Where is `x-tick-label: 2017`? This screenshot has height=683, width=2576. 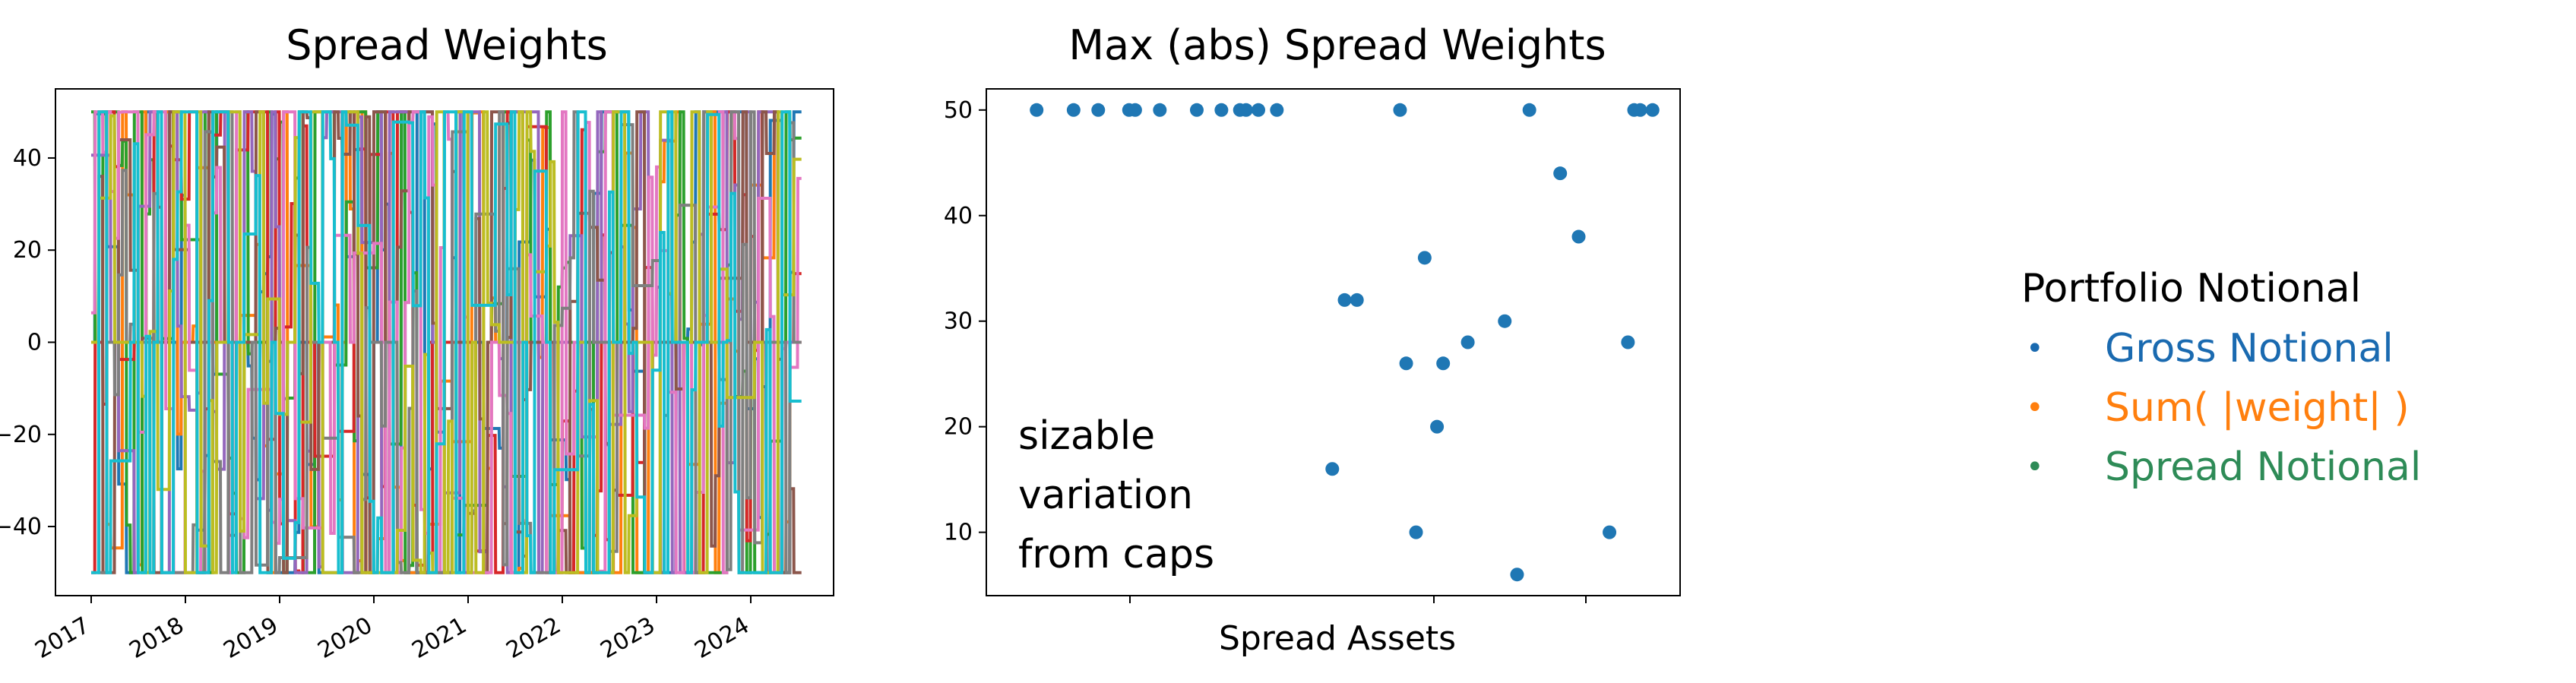
x-tick-label: 2017 is located at coordinates (62, 638).